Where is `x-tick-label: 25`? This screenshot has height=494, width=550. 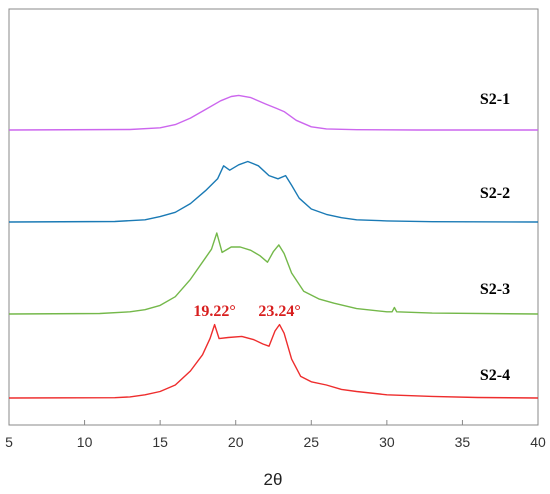 x-tick-label: 25 is located at coordinates (311, 442).